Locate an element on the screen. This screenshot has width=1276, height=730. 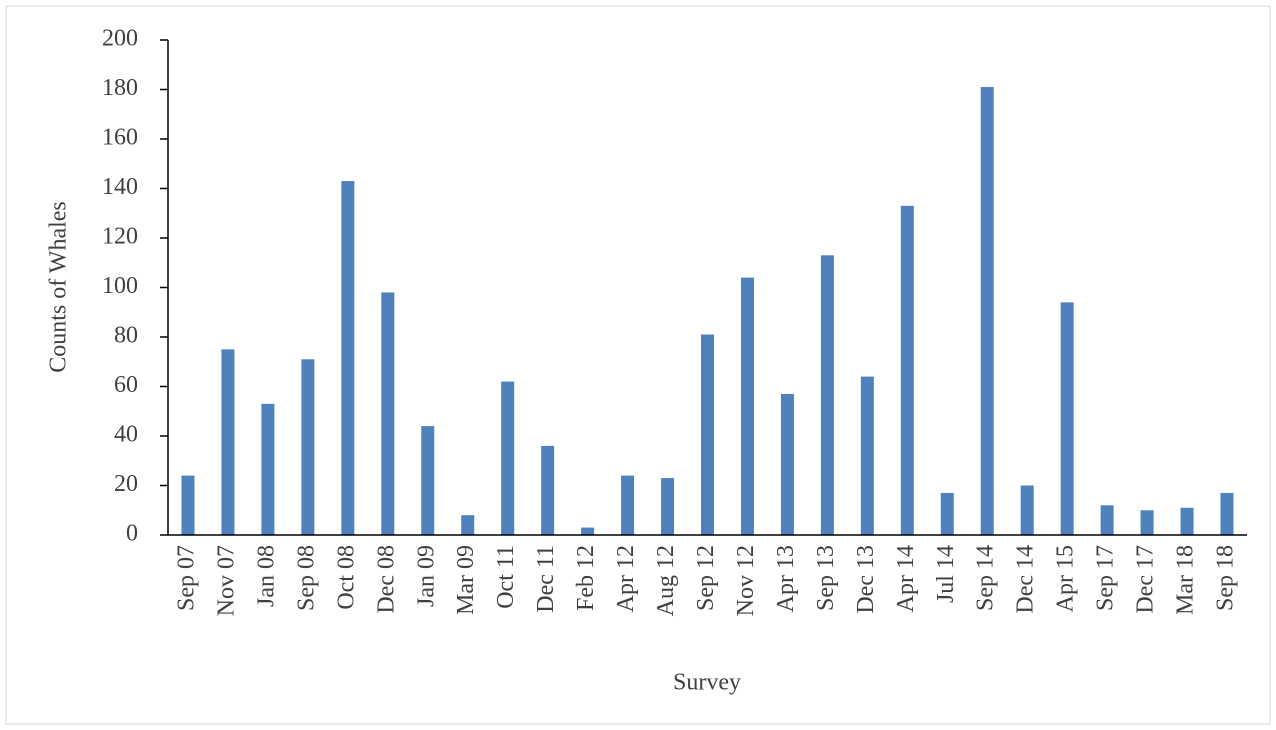
x-tick-label: Oct 11 is located at coordinates (506, 577).